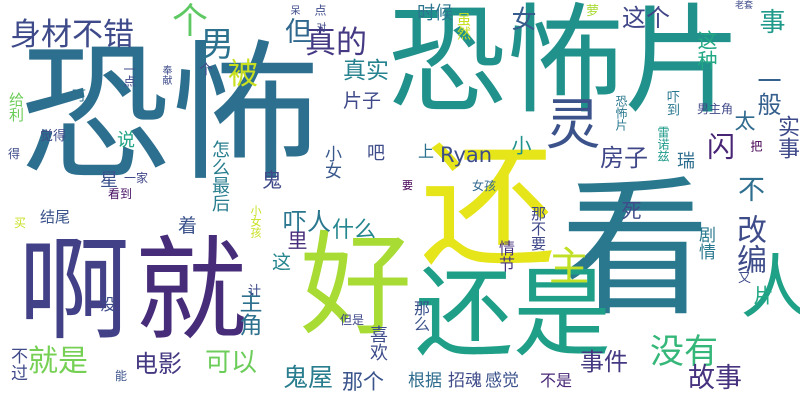 The height and width of the screenshot is (400, 800). What do you see at coordinates (217, 45) in the screenshot?
I see `cloud-word: 男` at bounding box center [217, 45].